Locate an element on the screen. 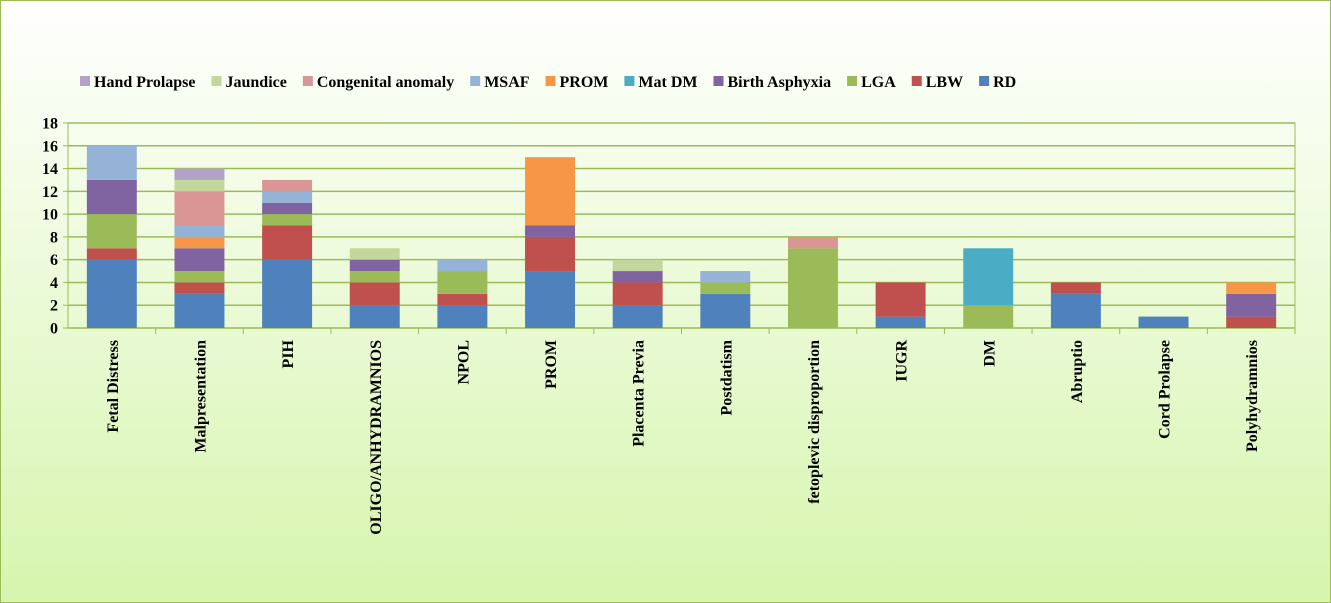 The image size is (1331, 603). legend-label: RD is located at coordinates (1004, 82).